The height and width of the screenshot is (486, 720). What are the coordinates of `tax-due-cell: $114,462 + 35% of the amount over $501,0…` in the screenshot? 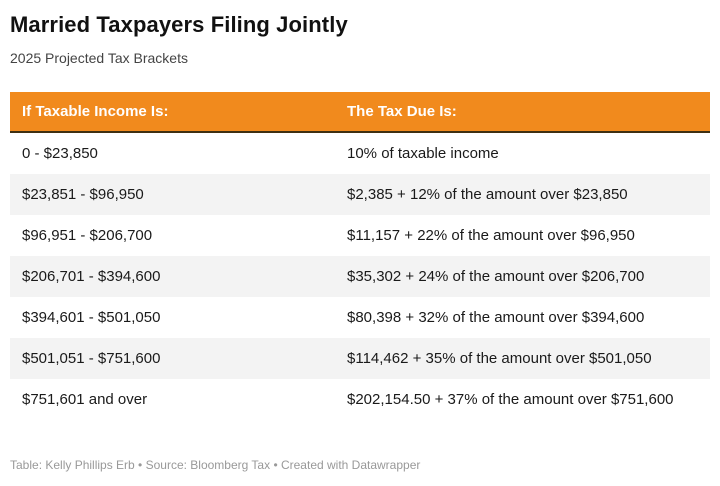 It's located at (499, 358).